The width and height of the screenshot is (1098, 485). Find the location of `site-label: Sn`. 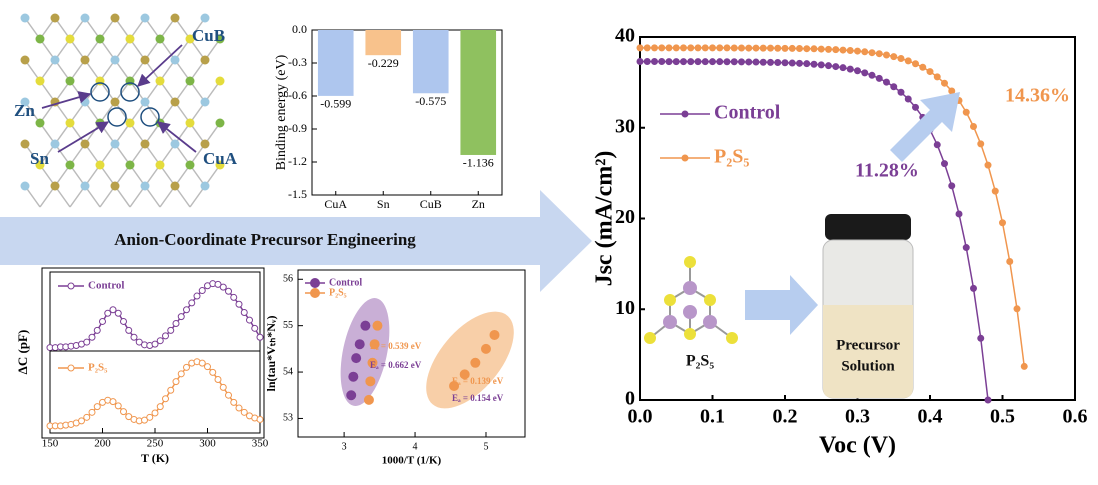

site-label: Sn is located at coordinates (39, 158).